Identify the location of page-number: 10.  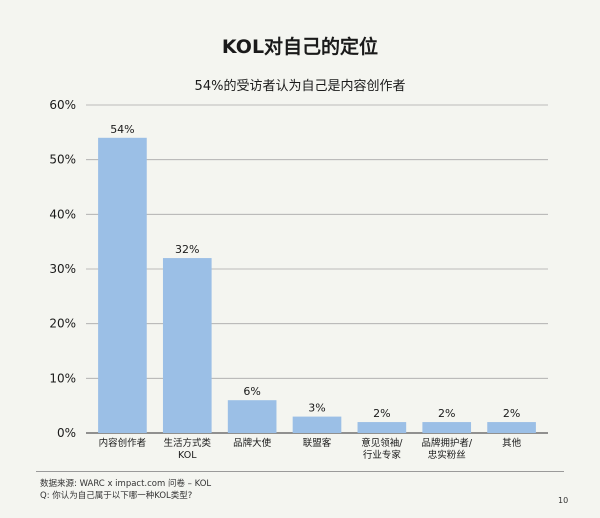
(563, 500).